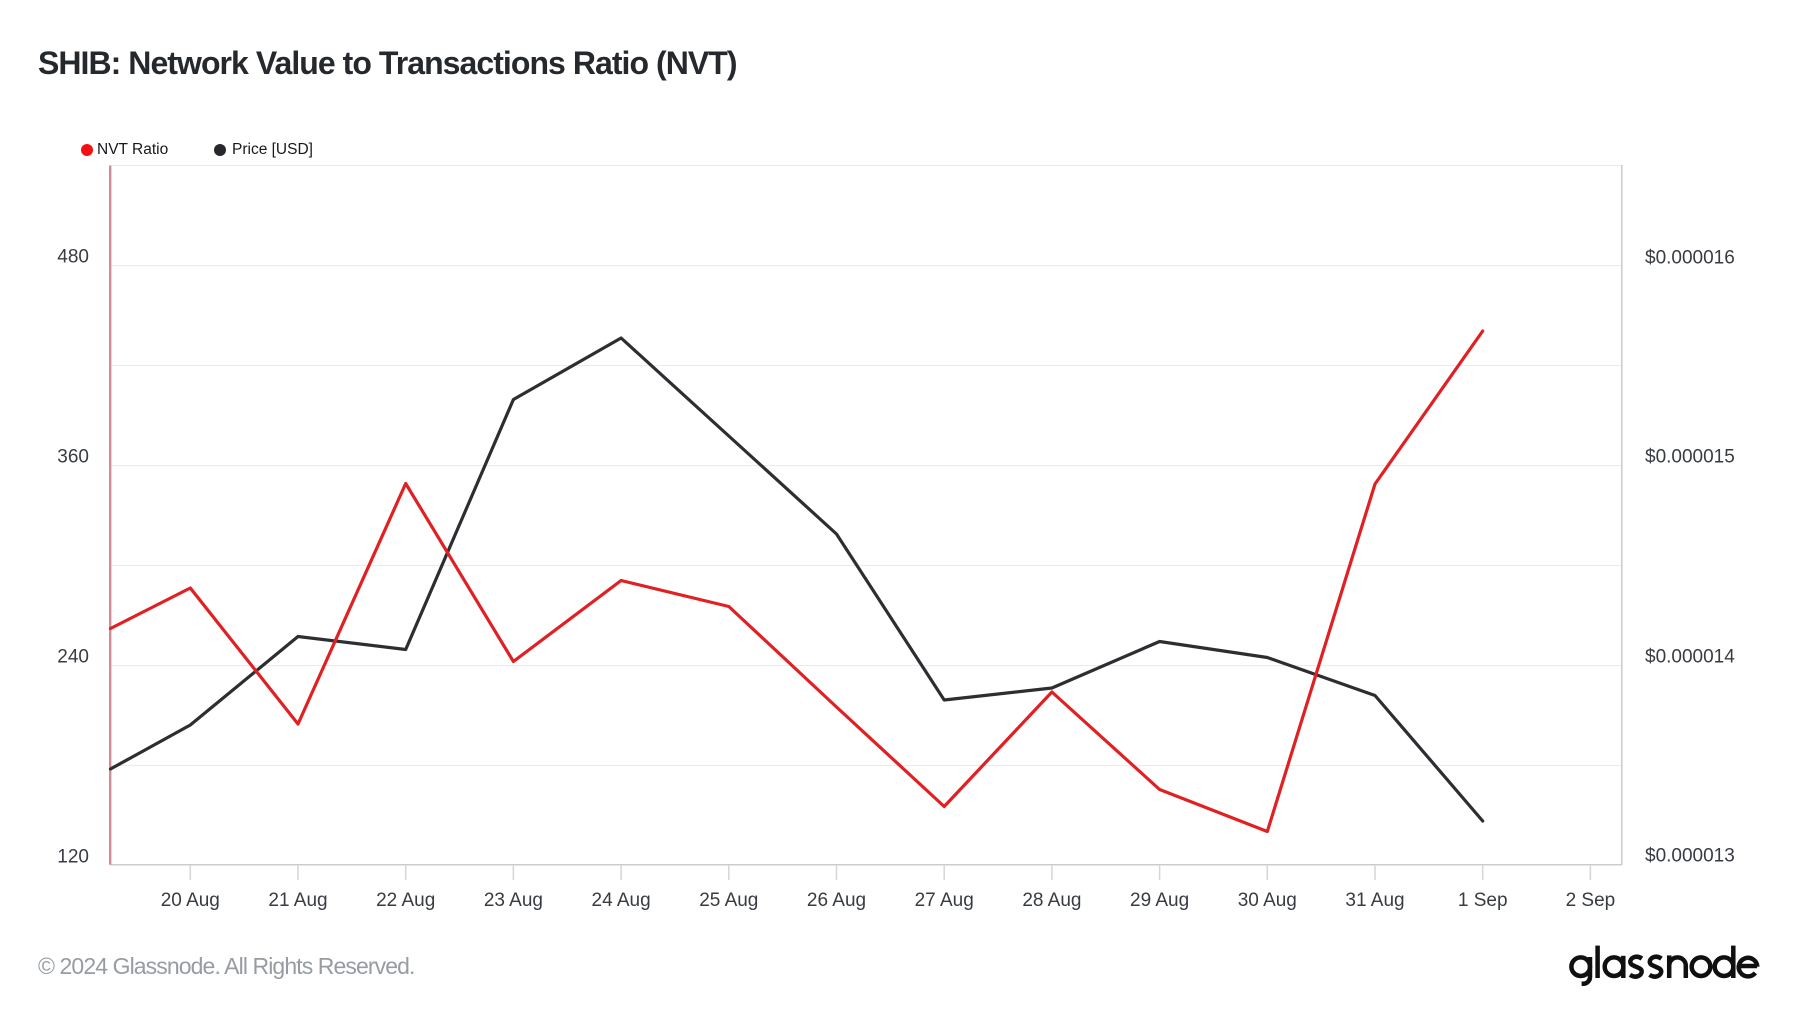 The height and width of the screenshot is (1013, 1800). Describe the element at coordinates (621, 900) in the screenshot. I see `svg-text: 24 Aug` at that location.